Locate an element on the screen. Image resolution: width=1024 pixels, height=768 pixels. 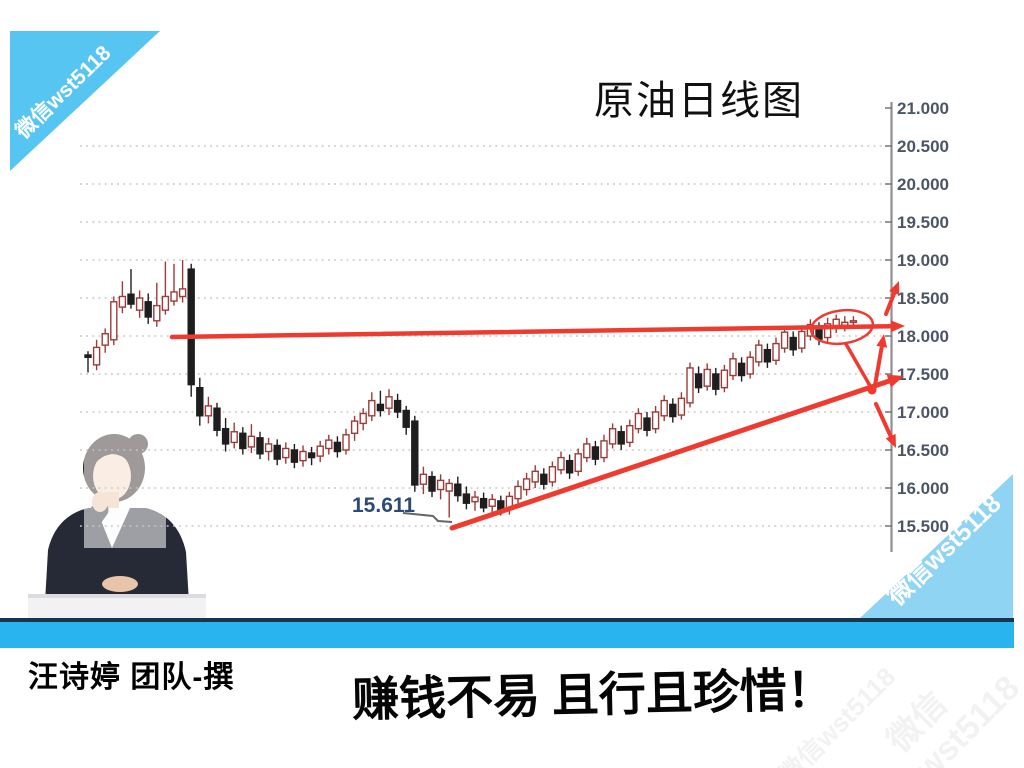
y-axis-label: 19.000 is located at coordinates (923, 260).